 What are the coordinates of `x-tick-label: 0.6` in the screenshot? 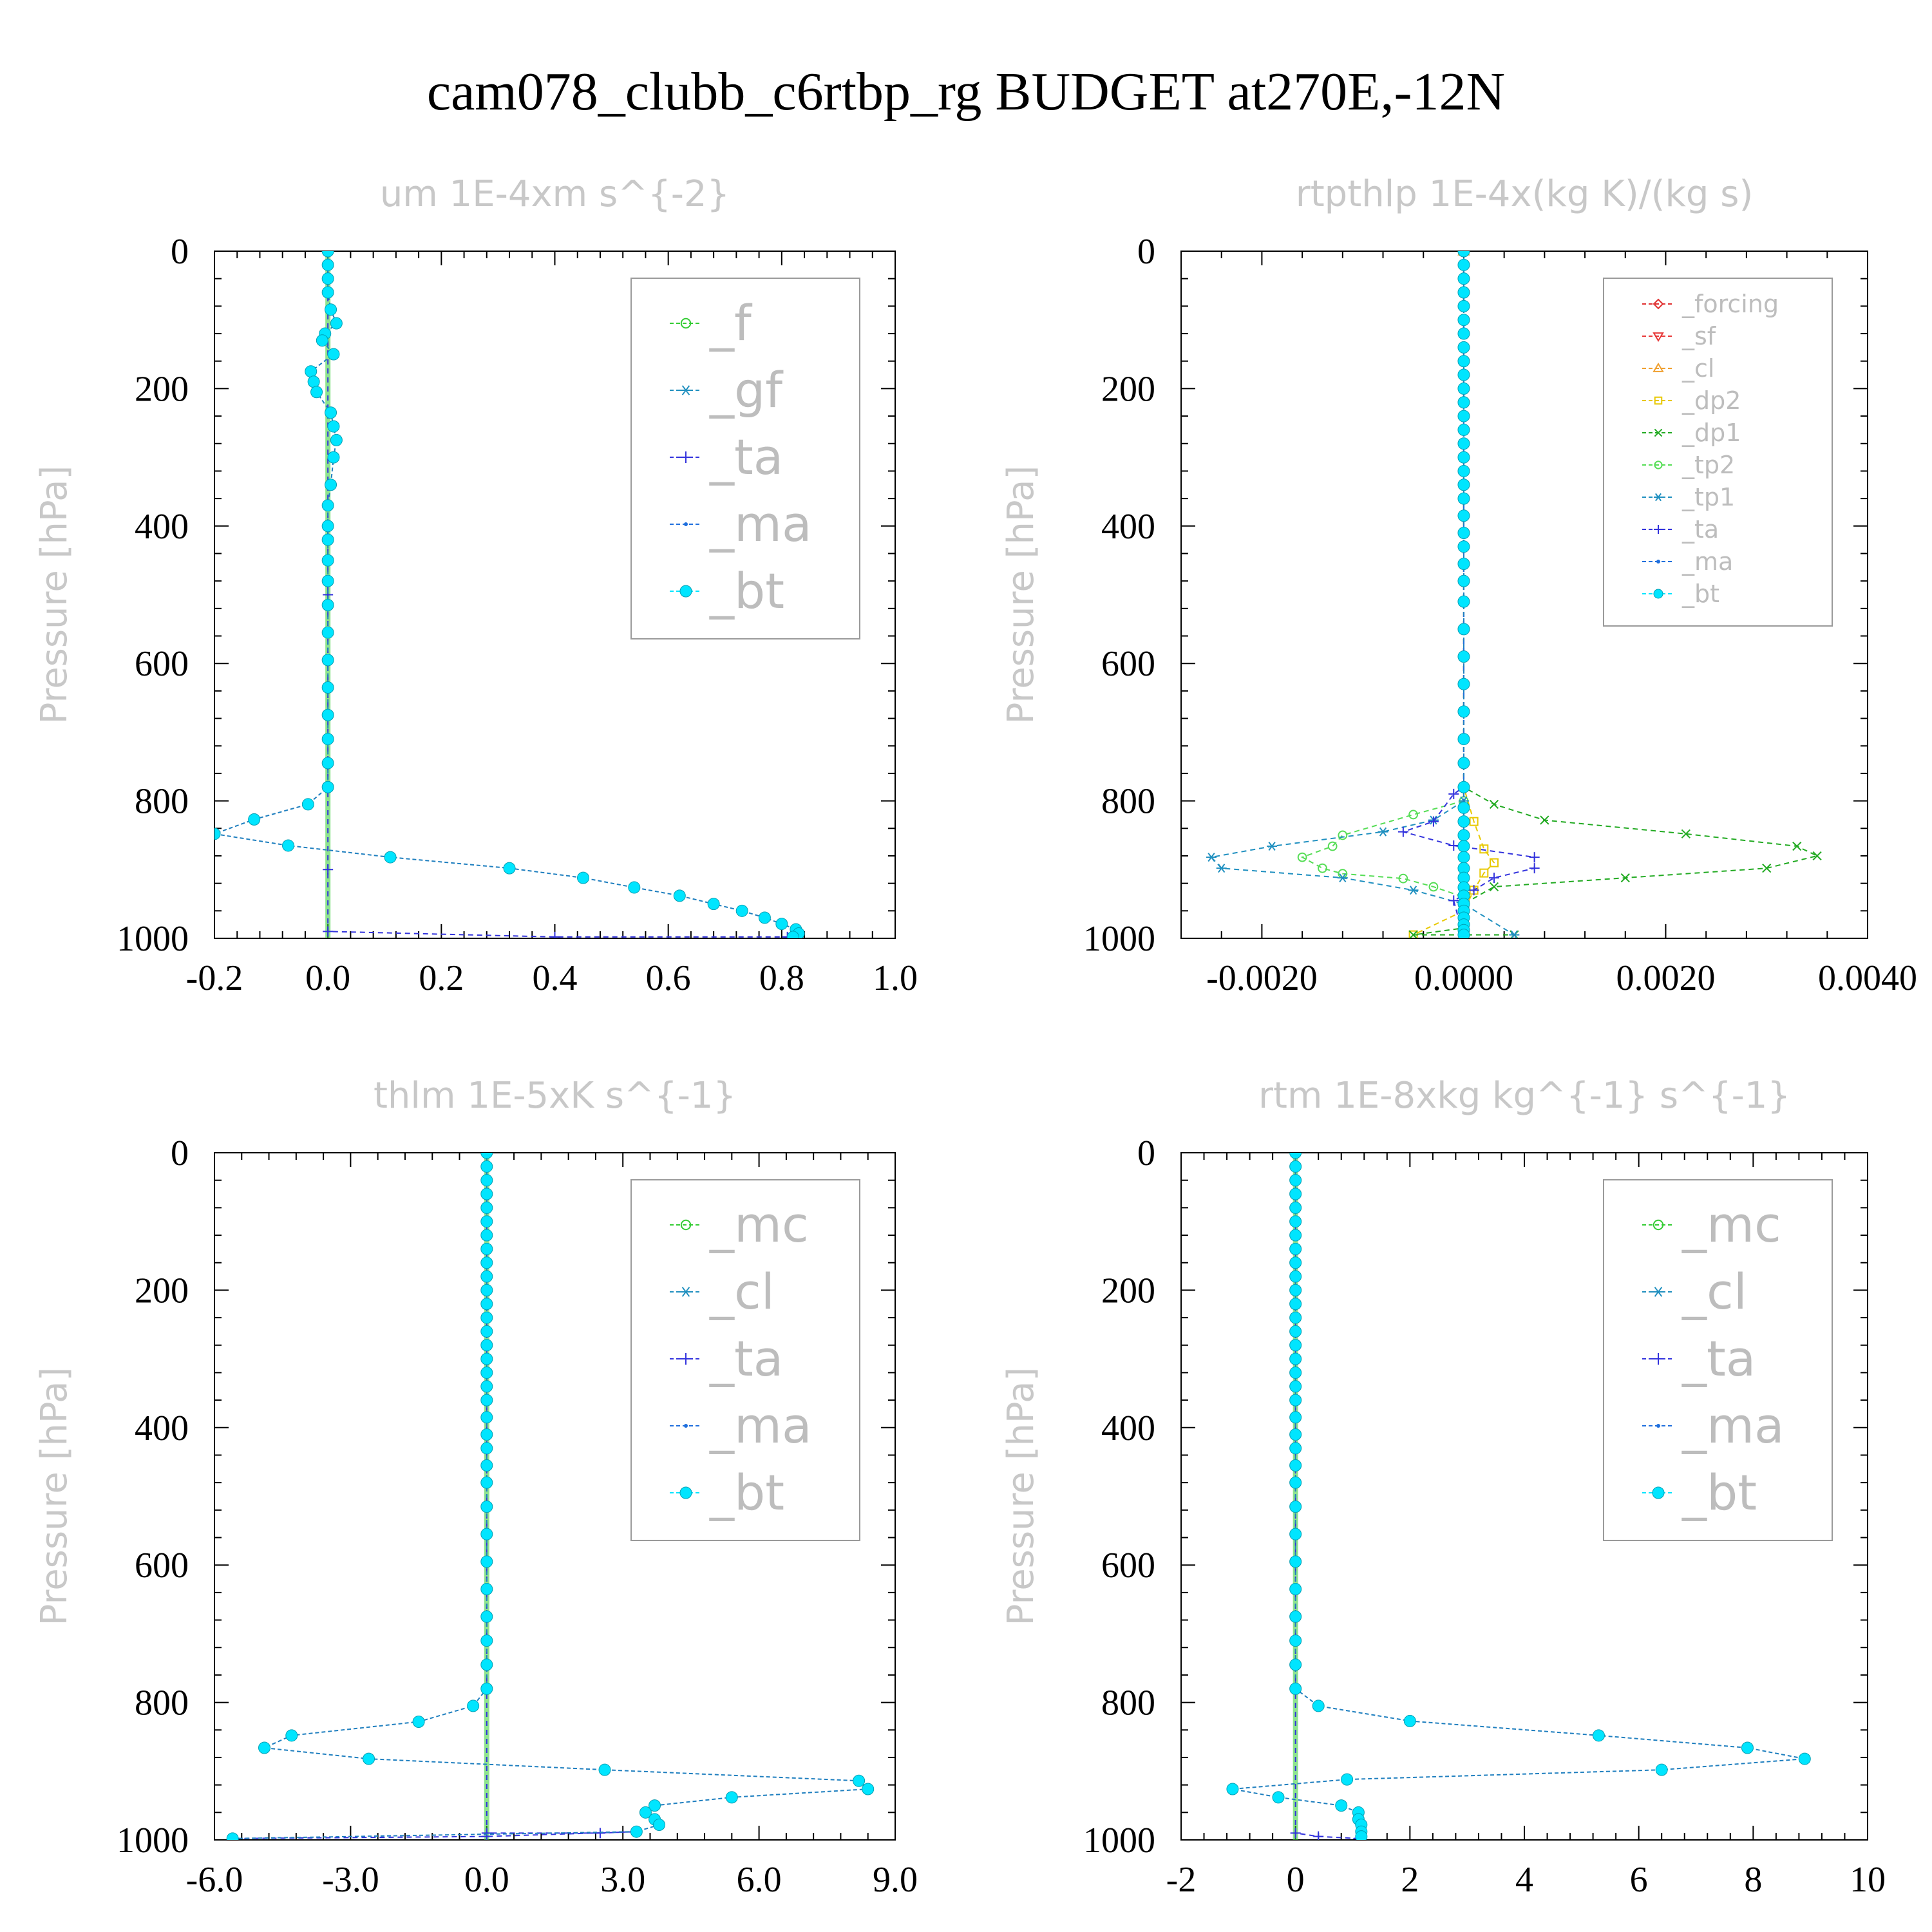 It's located at (668, 978).